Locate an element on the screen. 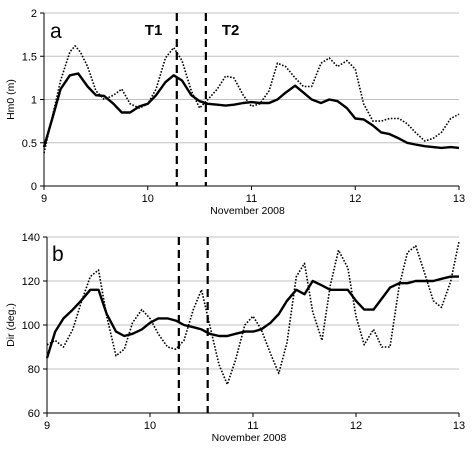 The image size is (474, 449). y-tick-label: 1.5 is located at coordinates (29, 57).